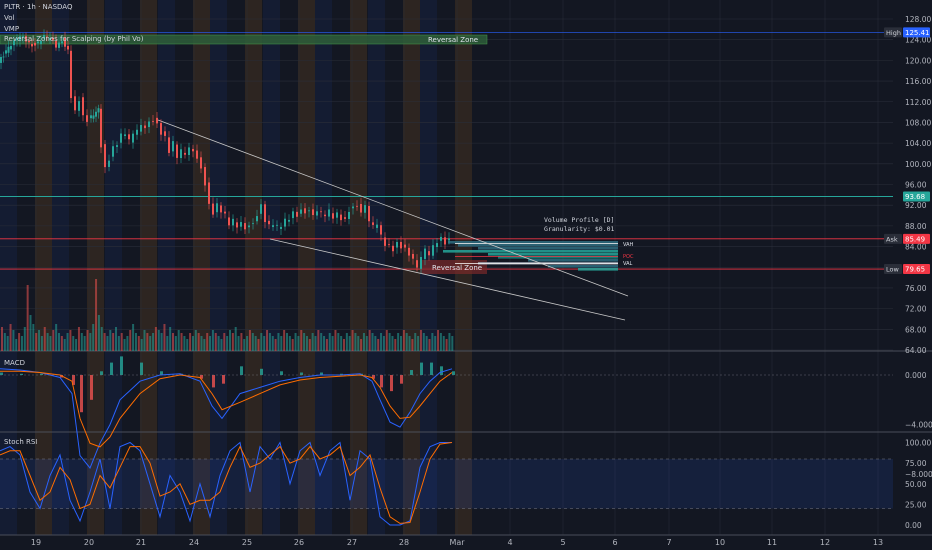 This screenshot has height=550, width=932. What do you see at coordinates (668, 542) in the screenshot?
I see `time-tick-label: 7` at bounding box center [668, 542].